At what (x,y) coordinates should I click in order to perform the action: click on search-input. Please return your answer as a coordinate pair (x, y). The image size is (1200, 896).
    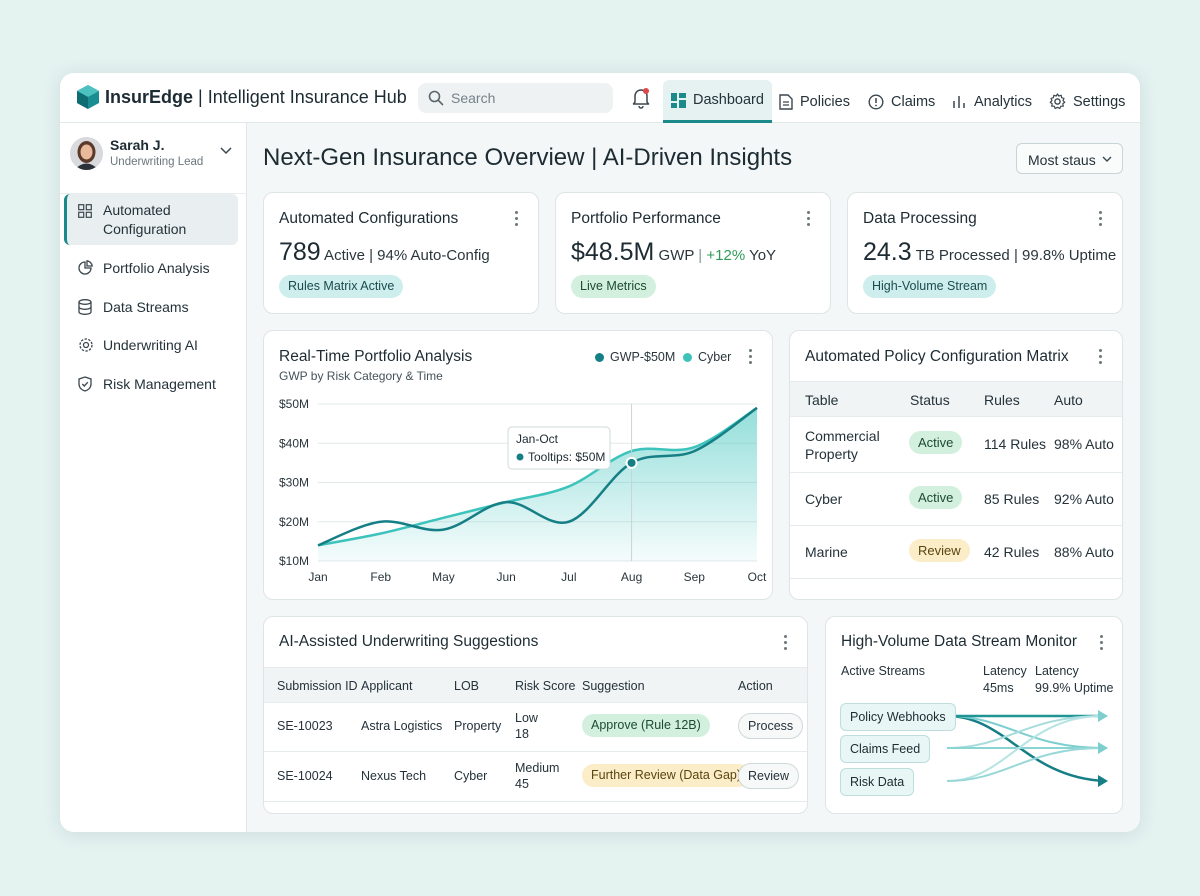
    Looking at the image, I should click on (526, 98).